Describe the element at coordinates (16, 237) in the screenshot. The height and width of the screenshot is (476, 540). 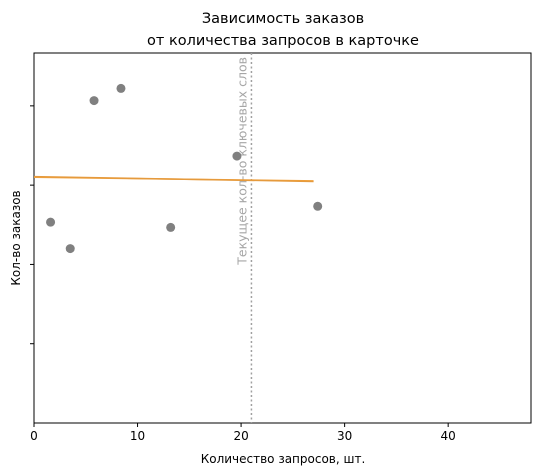
I see `y-axis-label: Кол-во заказов` at that location.